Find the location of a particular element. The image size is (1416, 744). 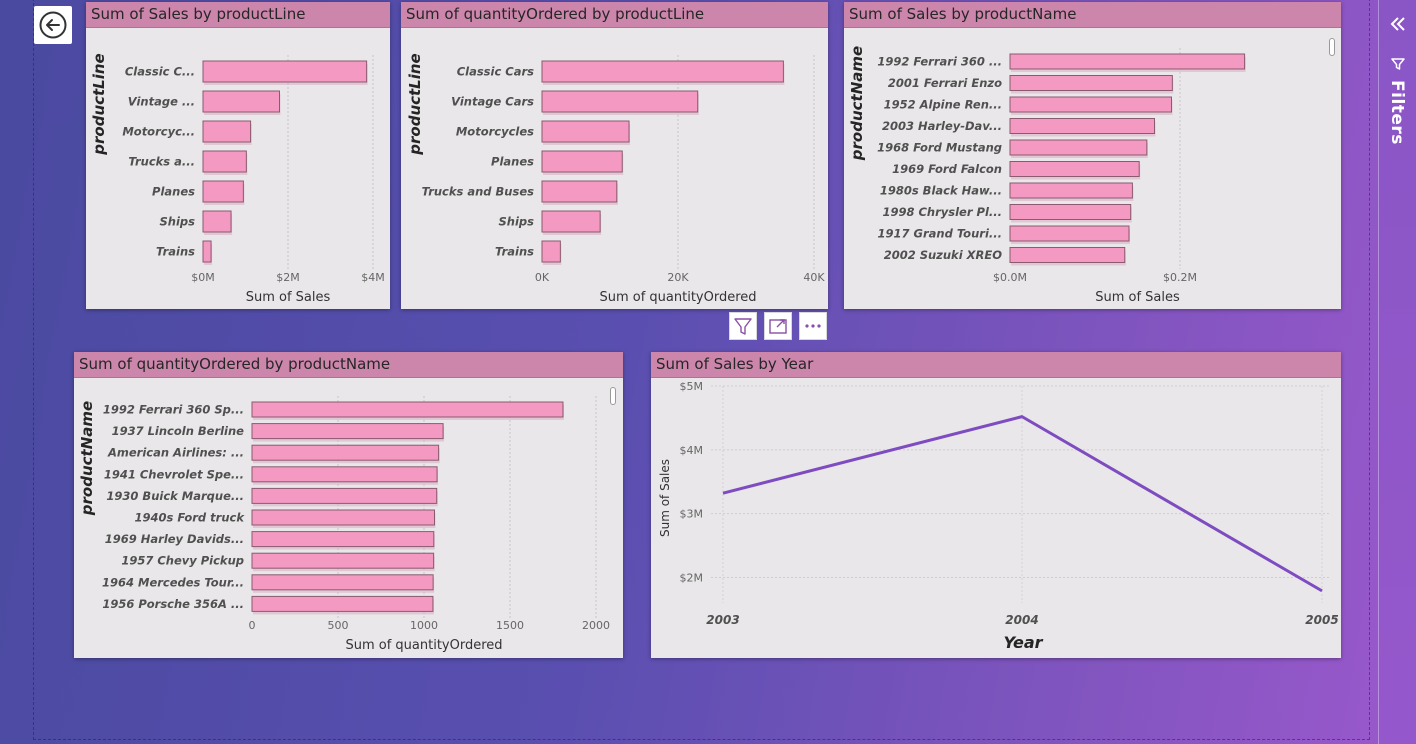

tick-label: $2M is located at coordinates (692, 577).